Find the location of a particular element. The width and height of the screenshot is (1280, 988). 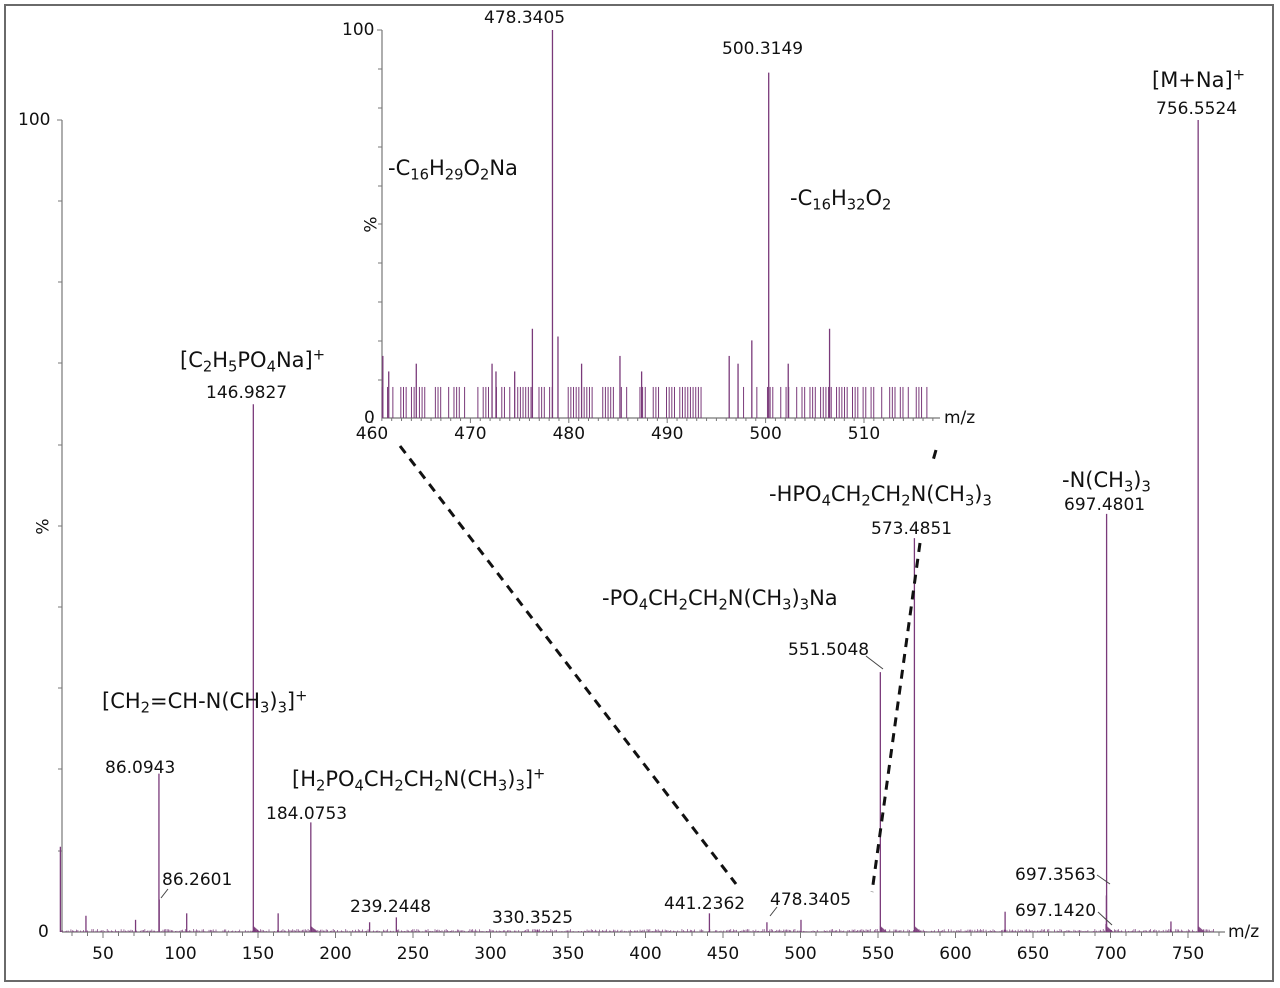

main-y-top-label: 100 is located at coordinates (34, 120).